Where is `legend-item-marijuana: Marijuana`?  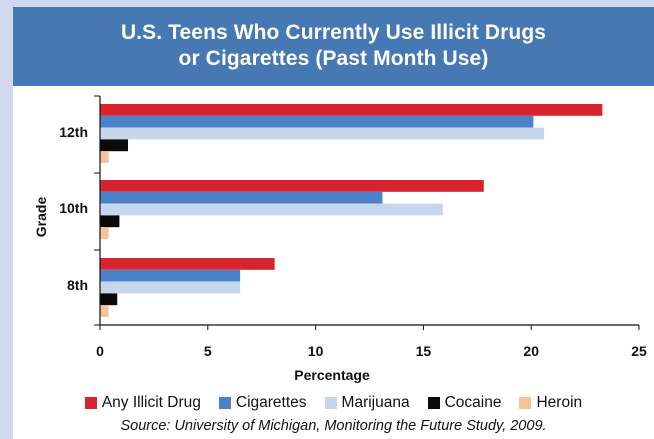 legend-item-marijuana: Marijuana is located at coordinates (367, 403).